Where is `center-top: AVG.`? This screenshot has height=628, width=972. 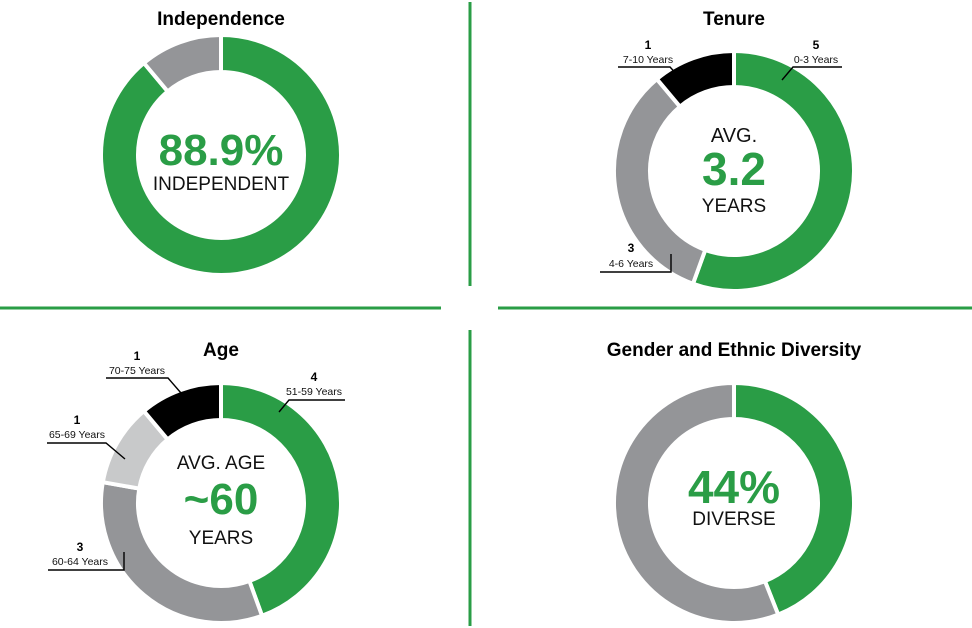 center-top: AVG. is located at coordinates (734, 136).